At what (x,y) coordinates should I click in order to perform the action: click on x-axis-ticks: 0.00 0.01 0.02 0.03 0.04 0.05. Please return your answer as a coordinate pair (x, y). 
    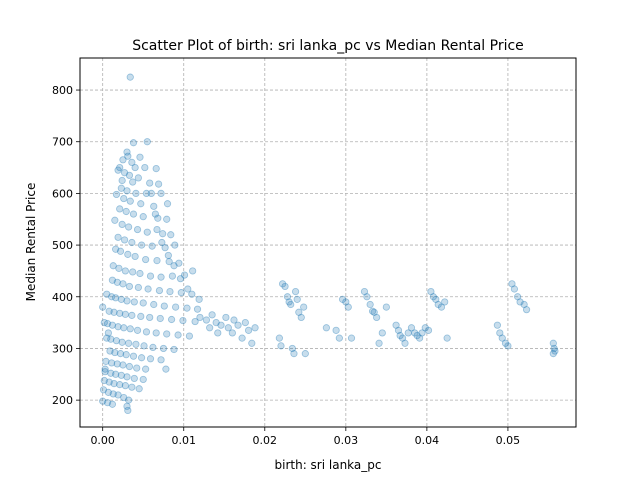
    Looking at the image, I should click on (305, 437).